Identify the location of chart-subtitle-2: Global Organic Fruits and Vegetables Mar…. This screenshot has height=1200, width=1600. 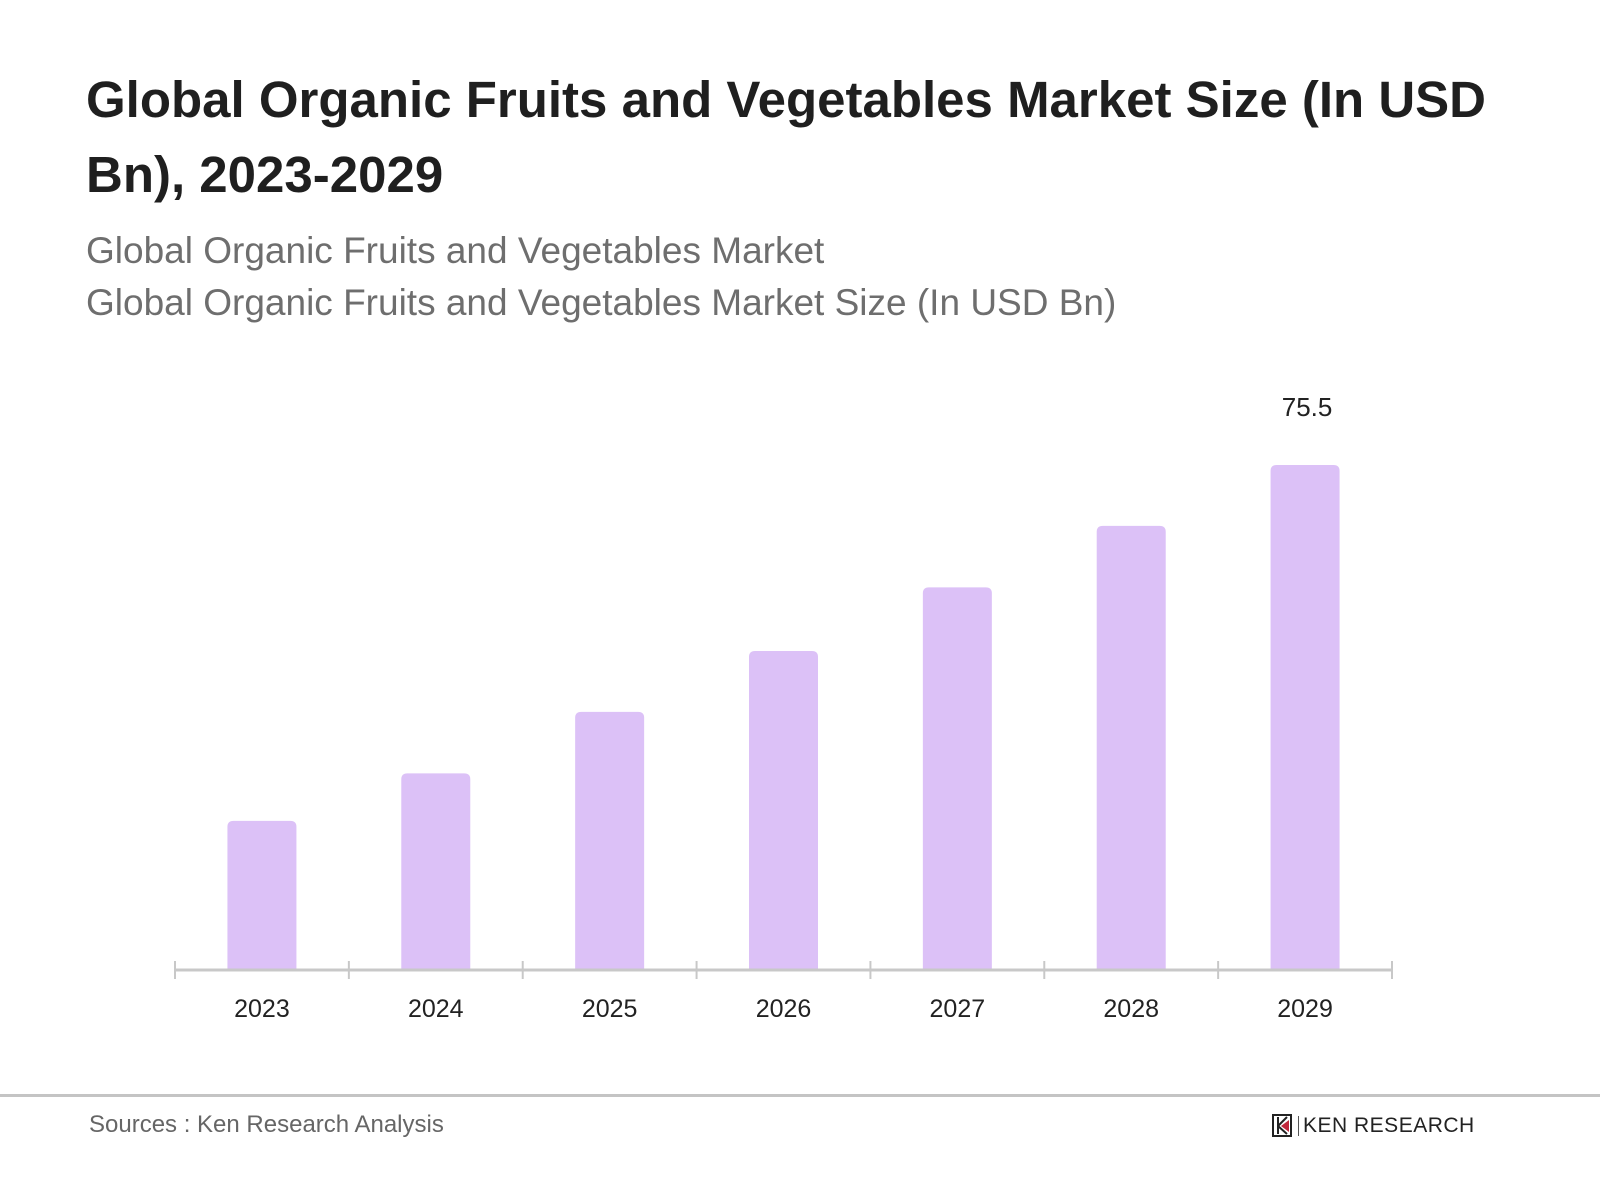
(601, 302).